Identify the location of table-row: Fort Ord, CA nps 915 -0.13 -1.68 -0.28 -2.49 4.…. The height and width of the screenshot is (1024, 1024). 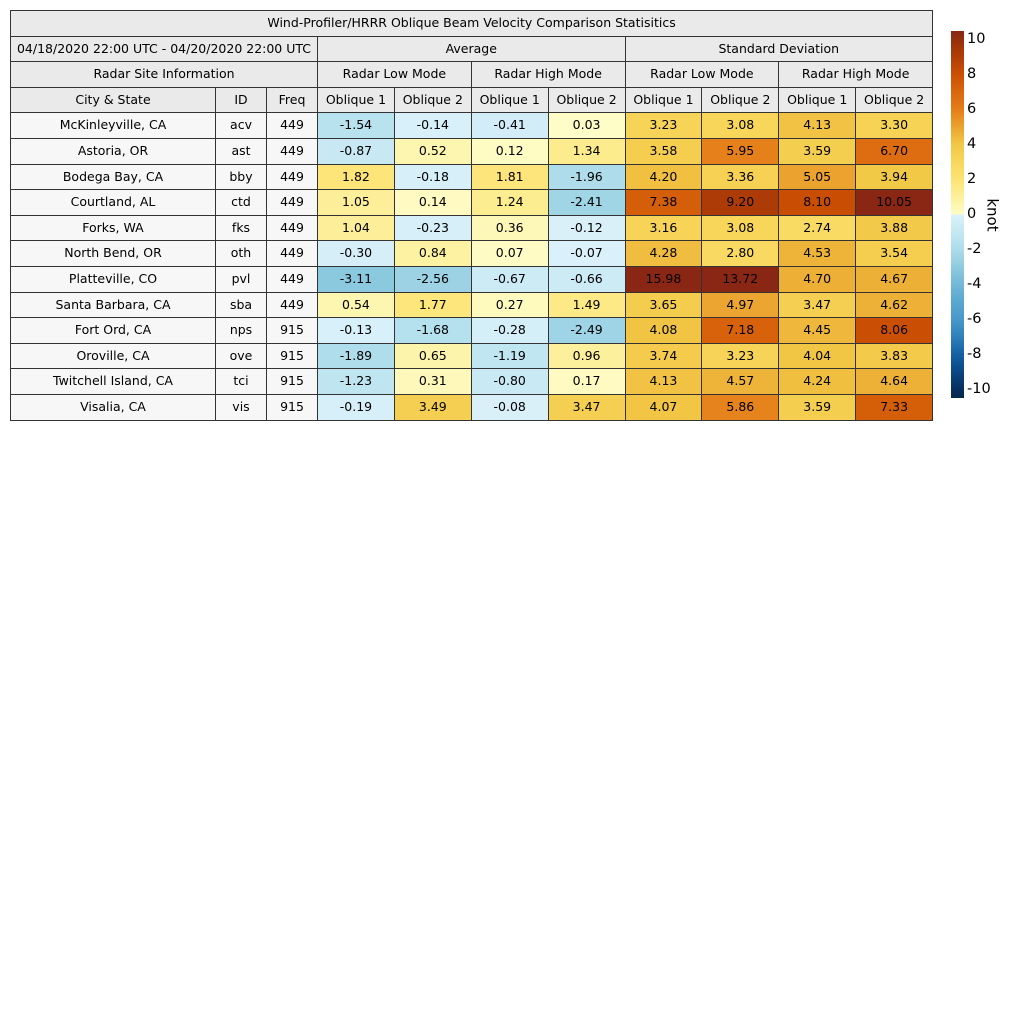
(472, 330).